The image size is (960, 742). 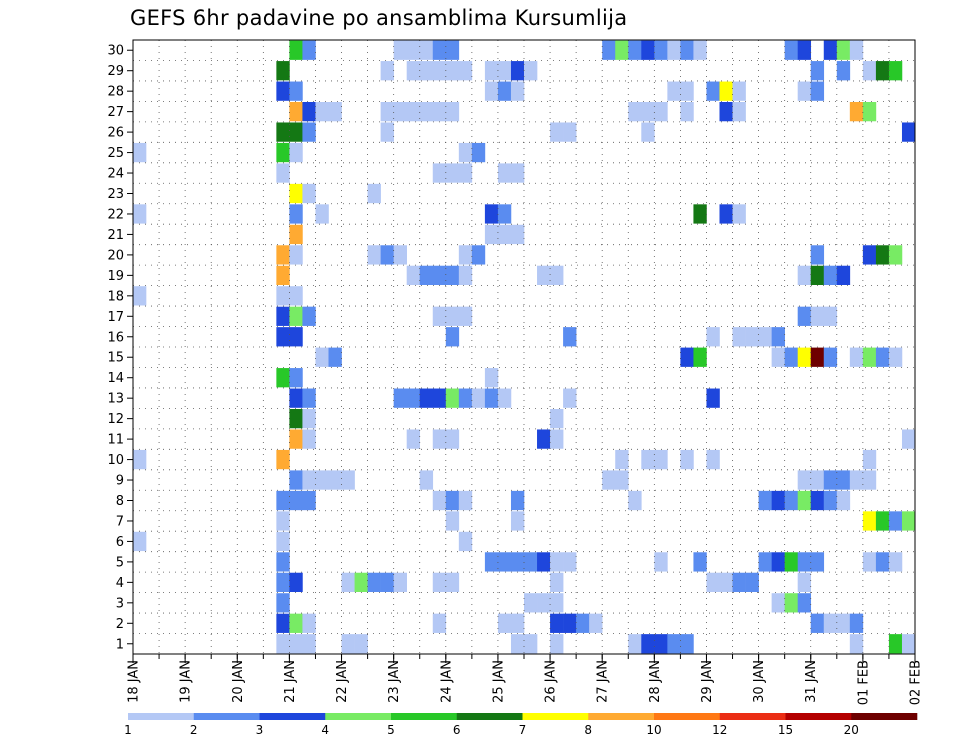 I want to click on x-tick-label: 01 FEB, so click(x=863, y=682).